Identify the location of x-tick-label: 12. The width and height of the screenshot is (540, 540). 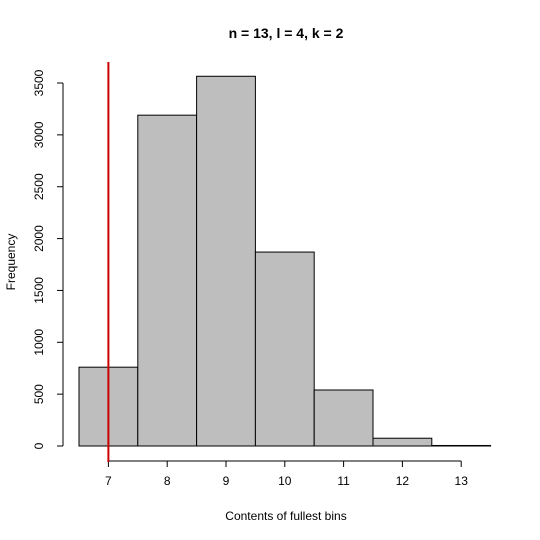
(403, 481).